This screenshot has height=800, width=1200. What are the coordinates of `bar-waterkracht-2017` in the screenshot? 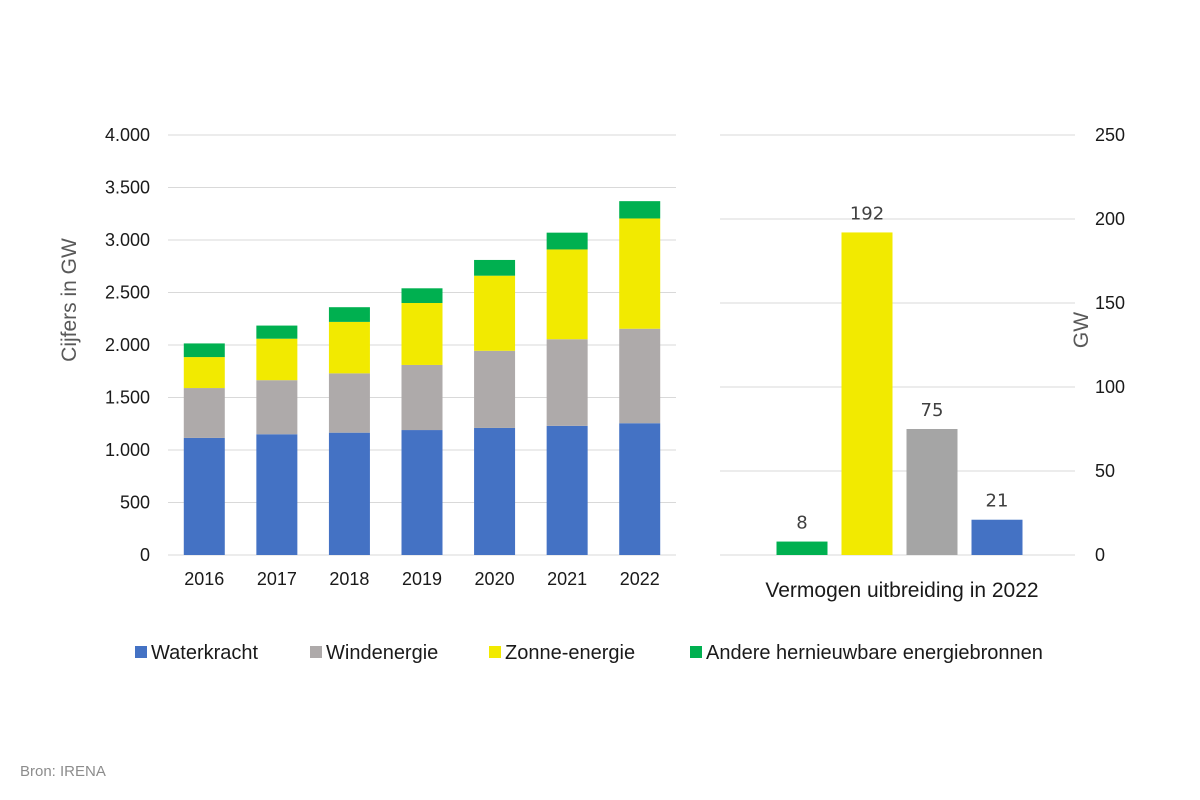 It's located at (277, 494).